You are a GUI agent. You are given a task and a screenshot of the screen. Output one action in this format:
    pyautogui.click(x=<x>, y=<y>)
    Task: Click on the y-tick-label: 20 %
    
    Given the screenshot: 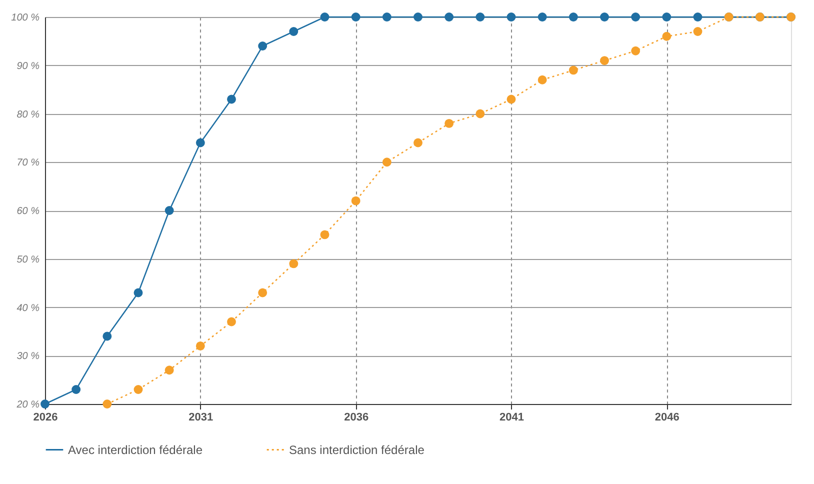 What is the action you would take?
    pyautogui.click(x=28, y=405)
    